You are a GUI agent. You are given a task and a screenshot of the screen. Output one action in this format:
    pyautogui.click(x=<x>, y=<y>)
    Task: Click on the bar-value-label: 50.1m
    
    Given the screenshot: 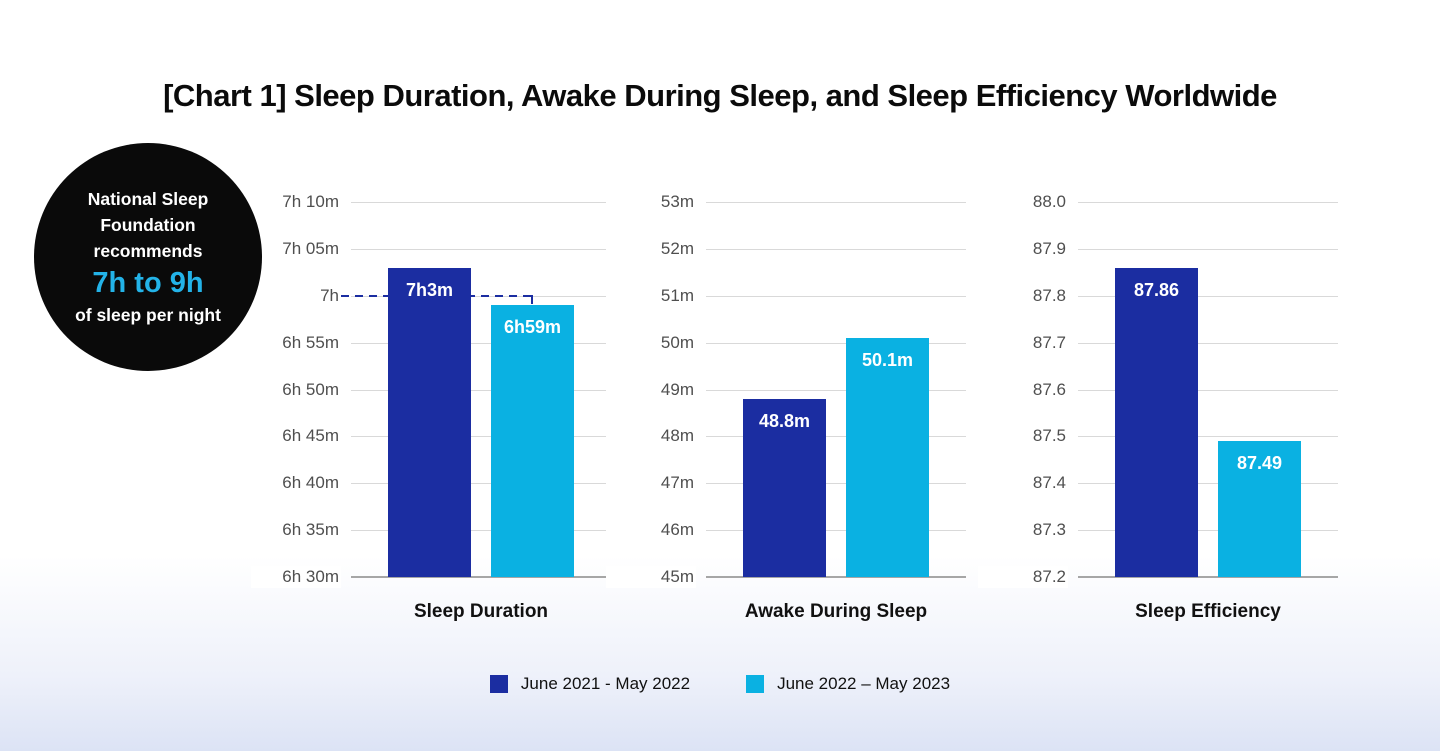 What is the action you would take?
    pyautogui.click(x=887, y=359)
    